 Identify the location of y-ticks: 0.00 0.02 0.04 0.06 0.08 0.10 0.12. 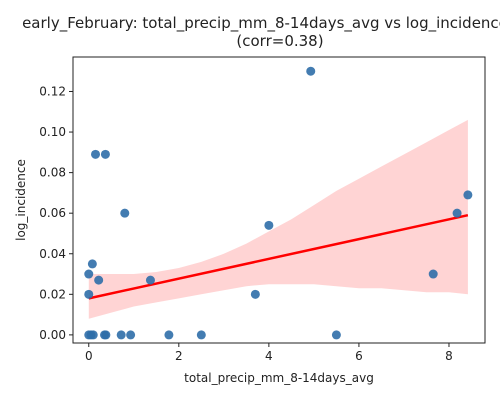
(56, 213).